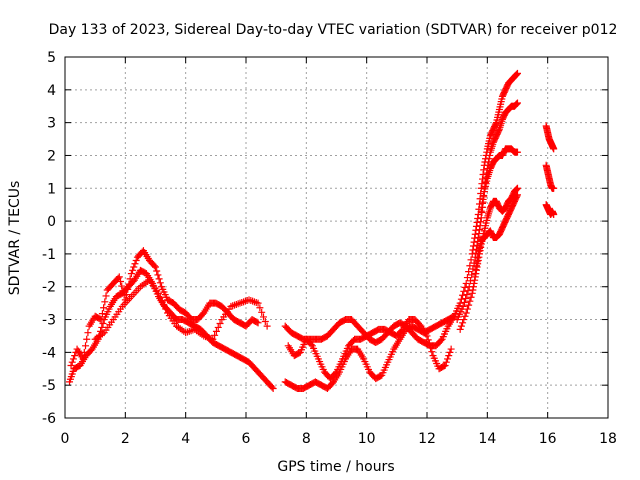 This screenshot has width=640, height=480. What do you see at coordinates (49, 288) in the screenshot?
I see `y-tick-label: -2` at bounding box center [49, 288].